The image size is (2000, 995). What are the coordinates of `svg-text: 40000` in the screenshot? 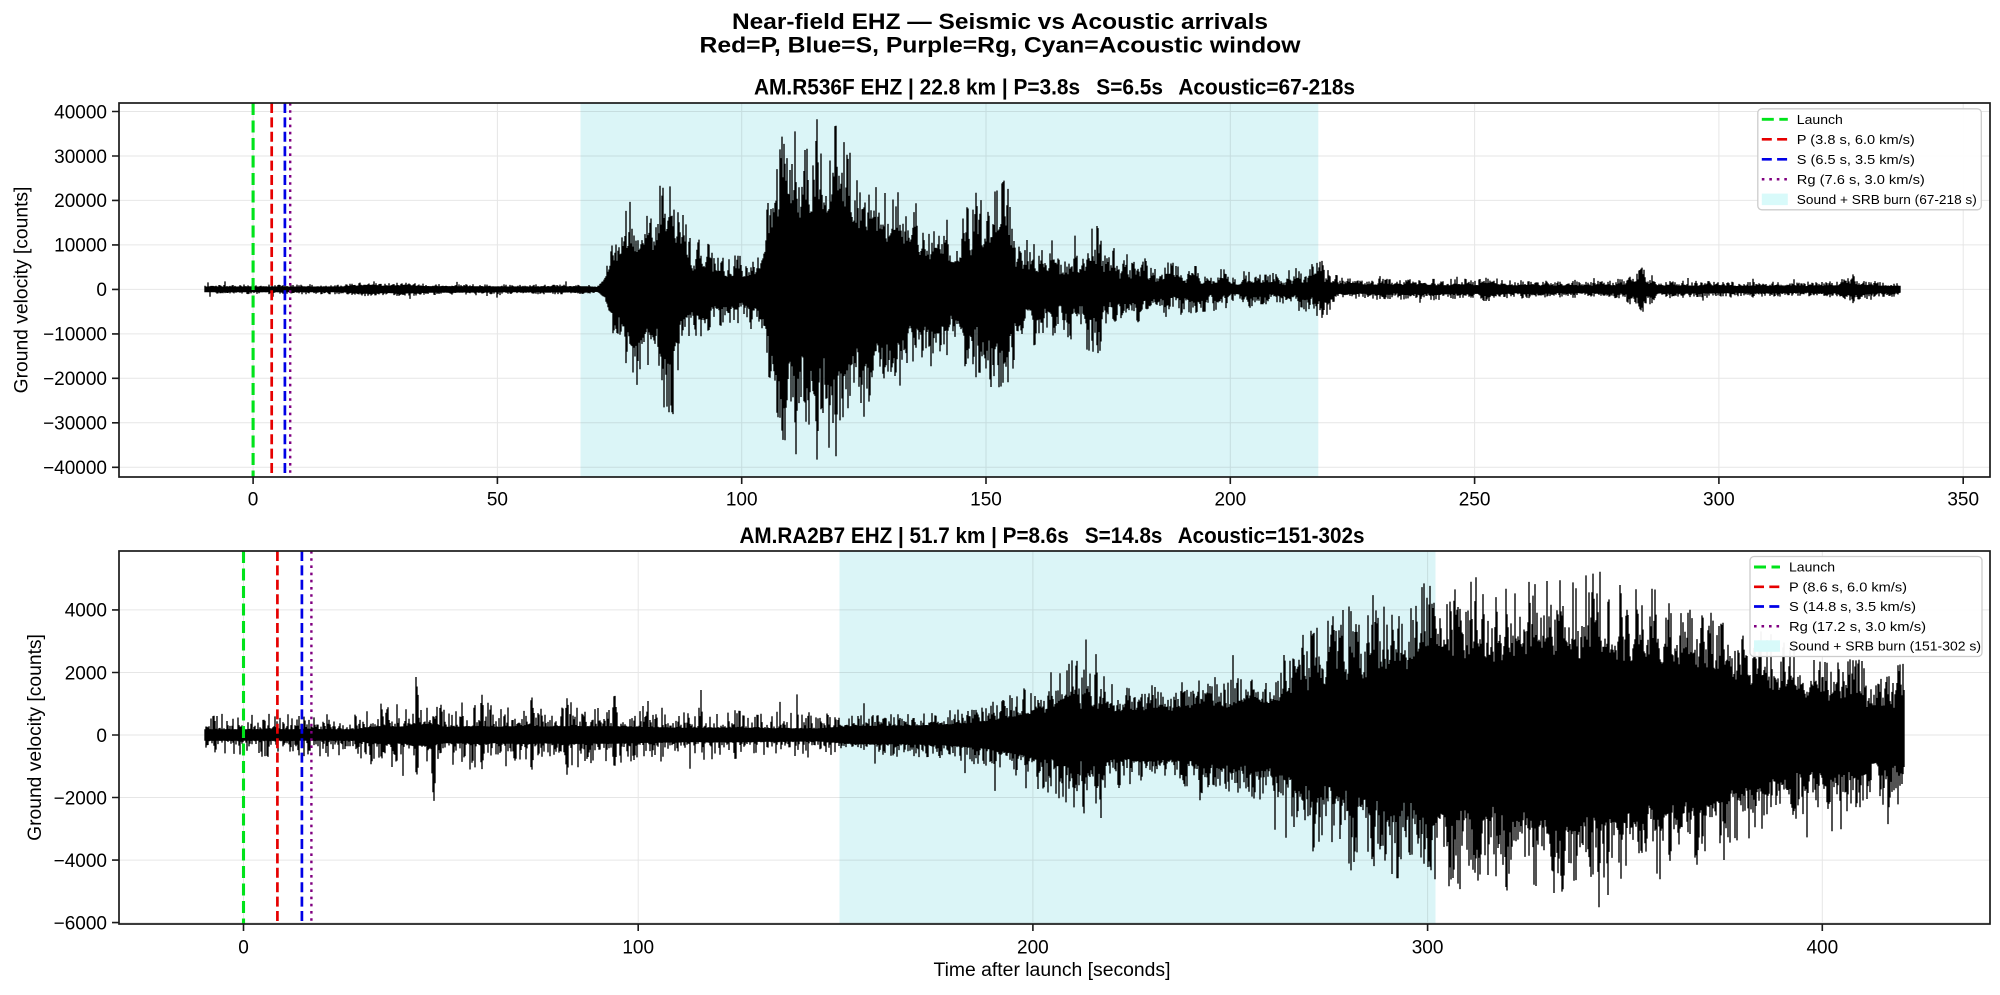 It's located at (80, 112).